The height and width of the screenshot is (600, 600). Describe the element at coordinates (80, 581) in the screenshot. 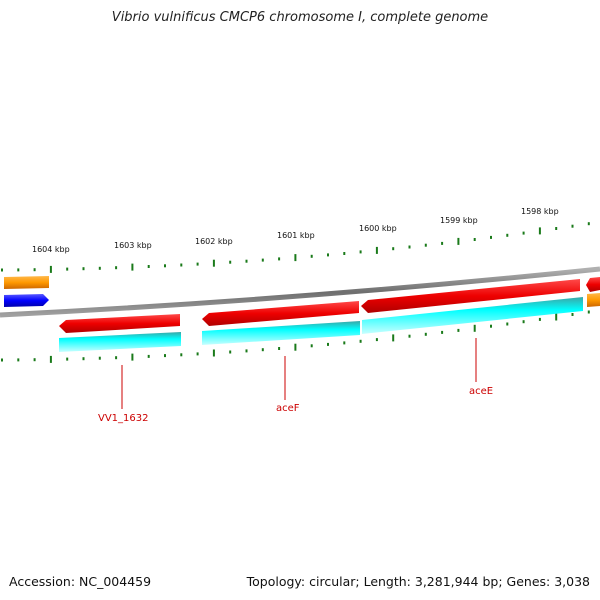

I see `accession-text: Accession: NC_004459` at that location.